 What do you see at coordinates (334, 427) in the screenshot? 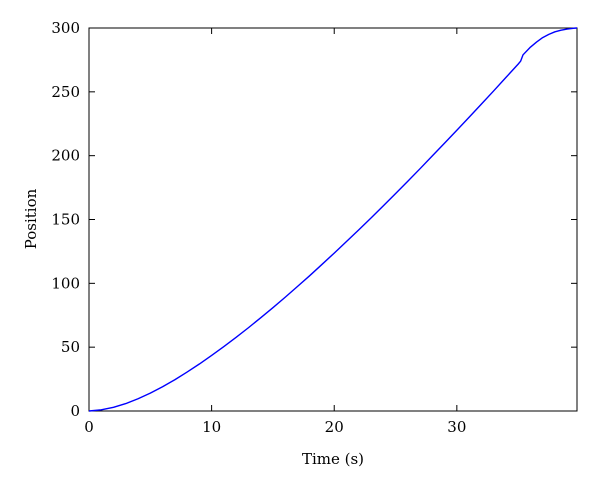
I see `x-tick-label-20: 20` at bounding box center [334, 427].